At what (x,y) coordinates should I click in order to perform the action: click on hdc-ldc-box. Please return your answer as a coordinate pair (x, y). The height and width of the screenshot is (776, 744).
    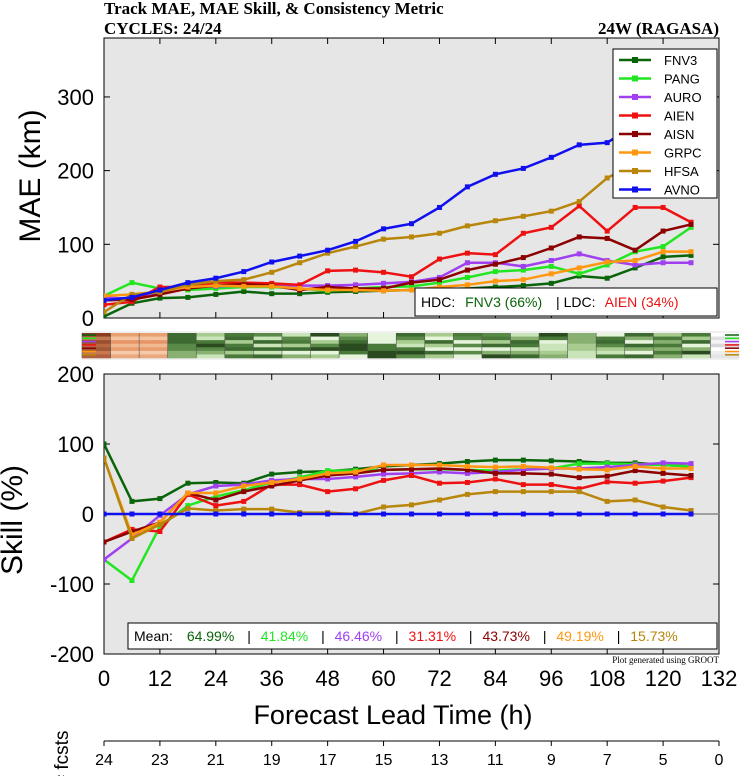
    Looking at the image, I should click on (566, 302).